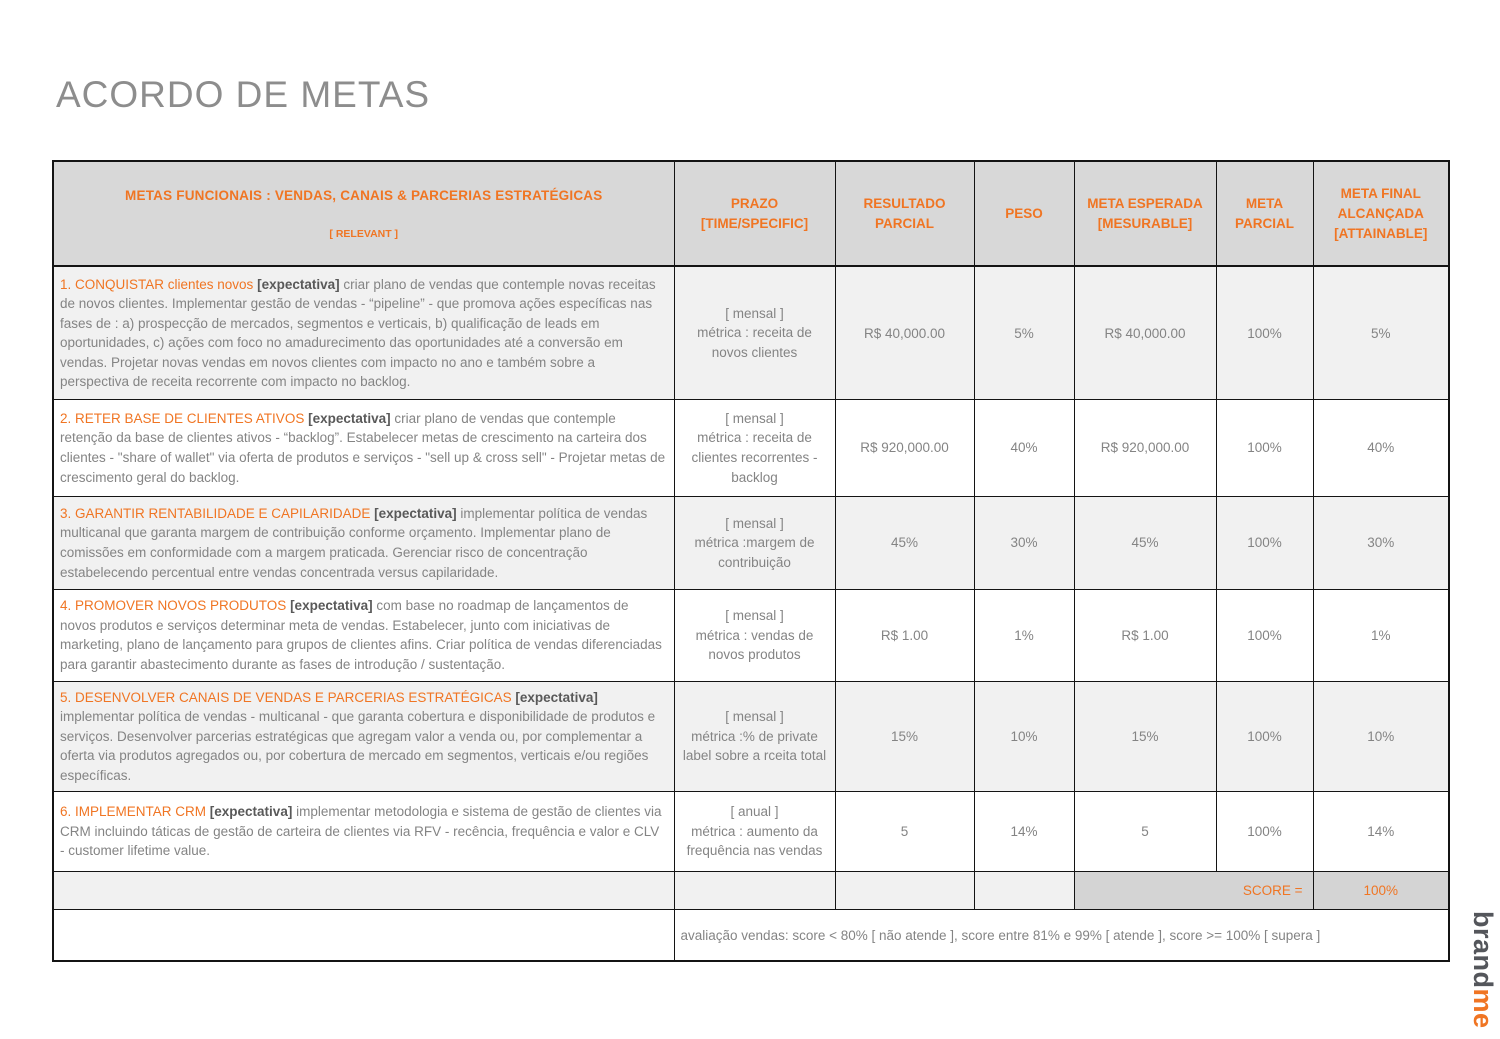  I want to click on column-header-meta-esperada: META ESPERADA [MESURABLE], so click(1145, 214).